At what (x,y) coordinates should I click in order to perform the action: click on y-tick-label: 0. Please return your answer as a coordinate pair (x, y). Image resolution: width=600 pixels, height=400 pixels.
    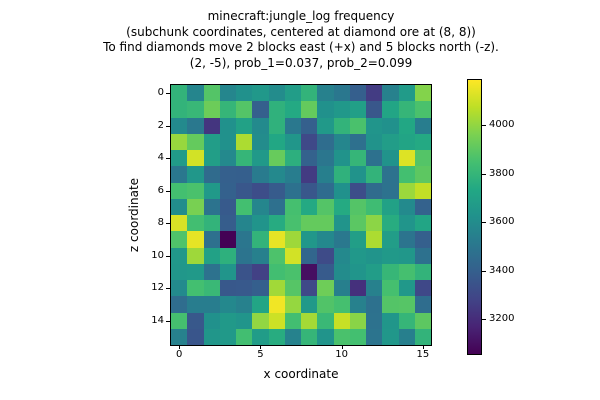
    Looking at the image, I should click on (160, 93).